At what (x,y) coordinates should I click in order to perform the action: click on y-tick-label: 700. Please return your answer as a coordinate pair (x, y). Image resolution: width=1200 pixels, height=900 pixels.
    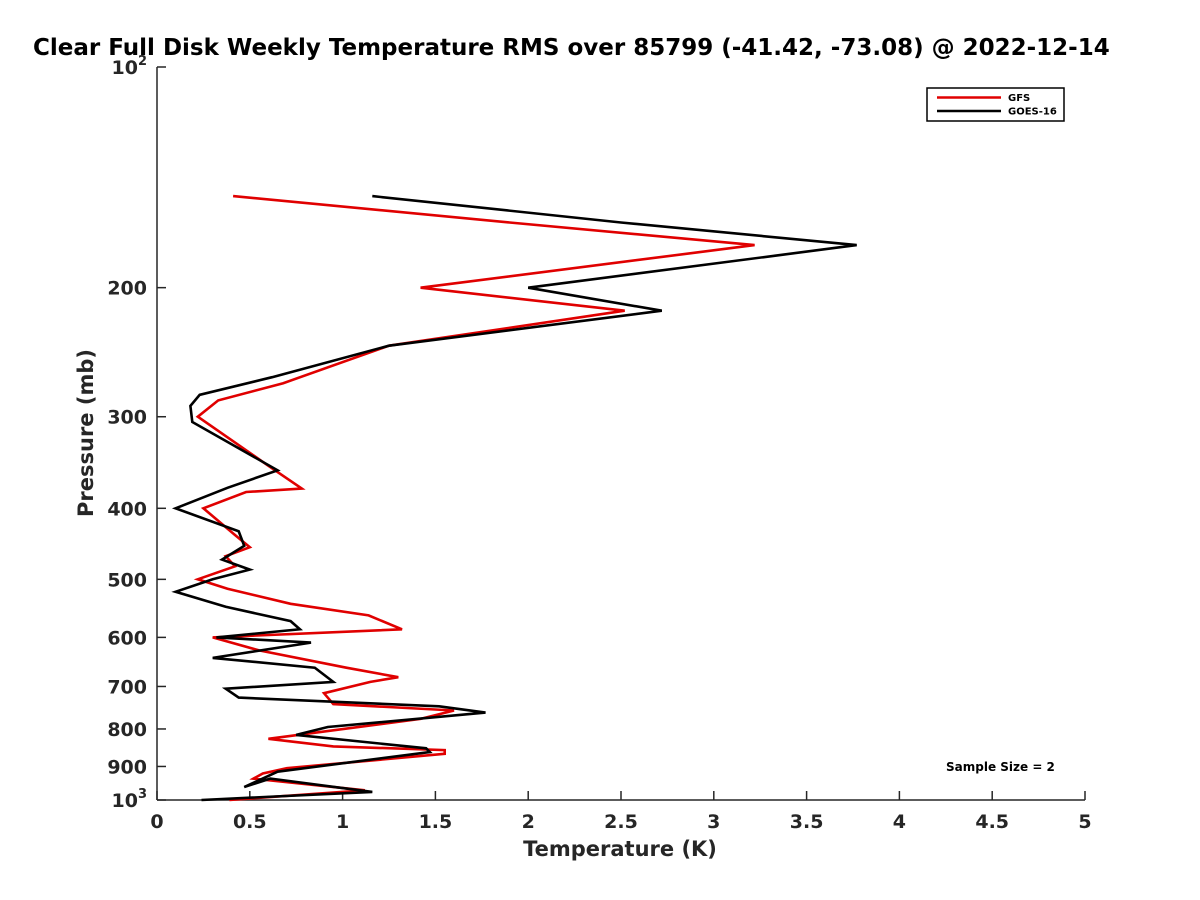
    Looking at the image, I should click on (127, 687).